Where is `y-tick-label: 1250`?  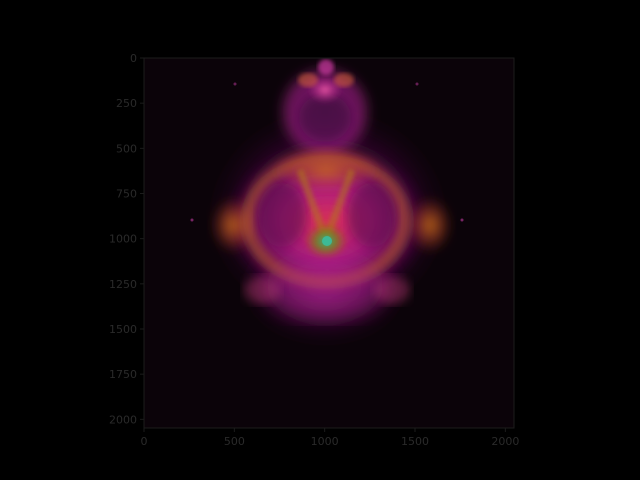 y-tick-label: 1250 is located at coordinates (123, 284).